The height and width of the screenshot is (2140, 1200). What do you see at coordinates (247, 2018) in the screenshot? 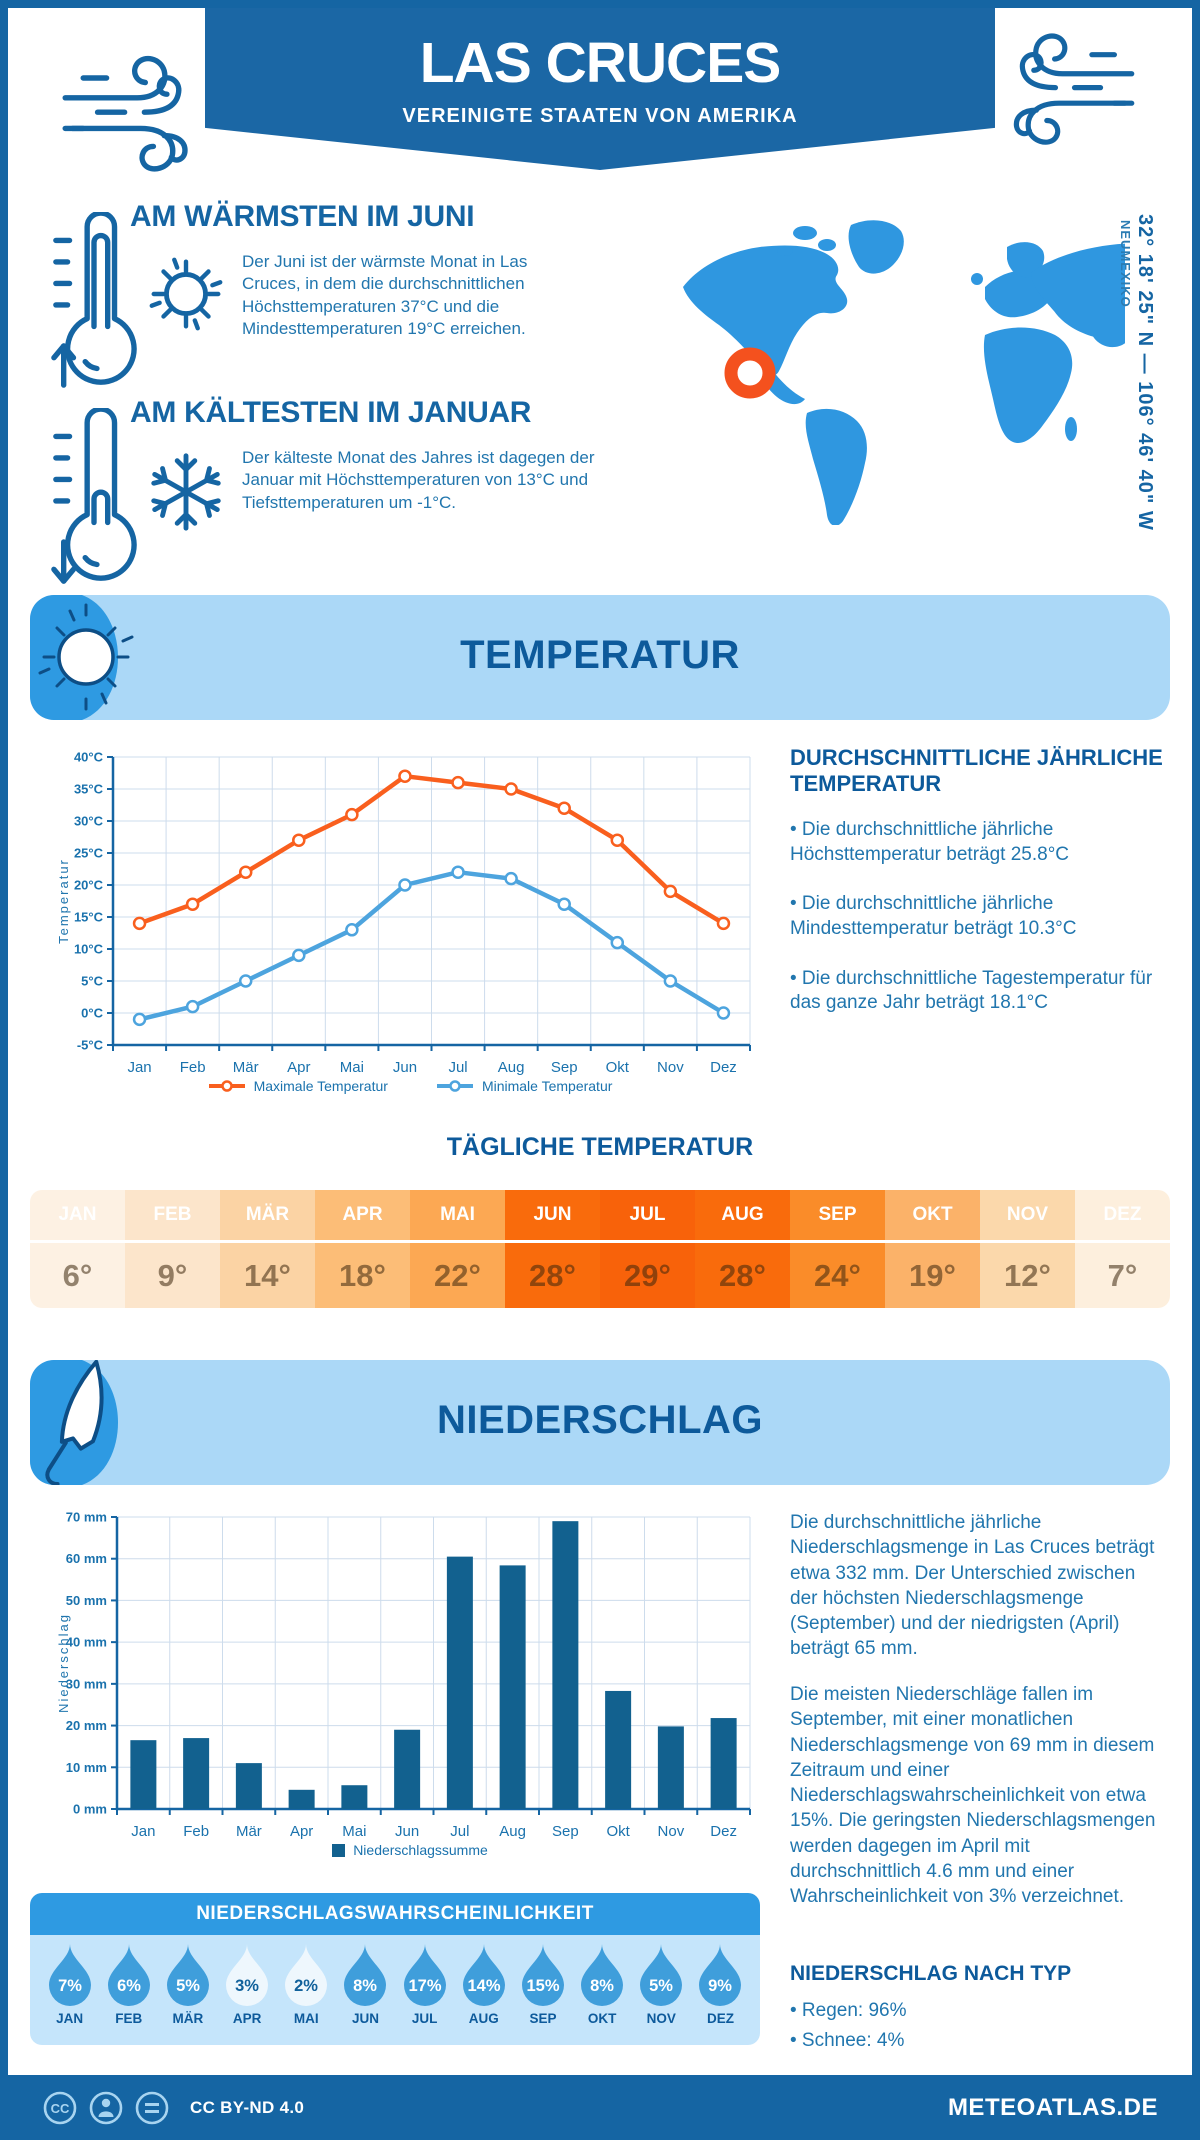
I see `droplet-month: APR` at bounding box center [247, 2018].